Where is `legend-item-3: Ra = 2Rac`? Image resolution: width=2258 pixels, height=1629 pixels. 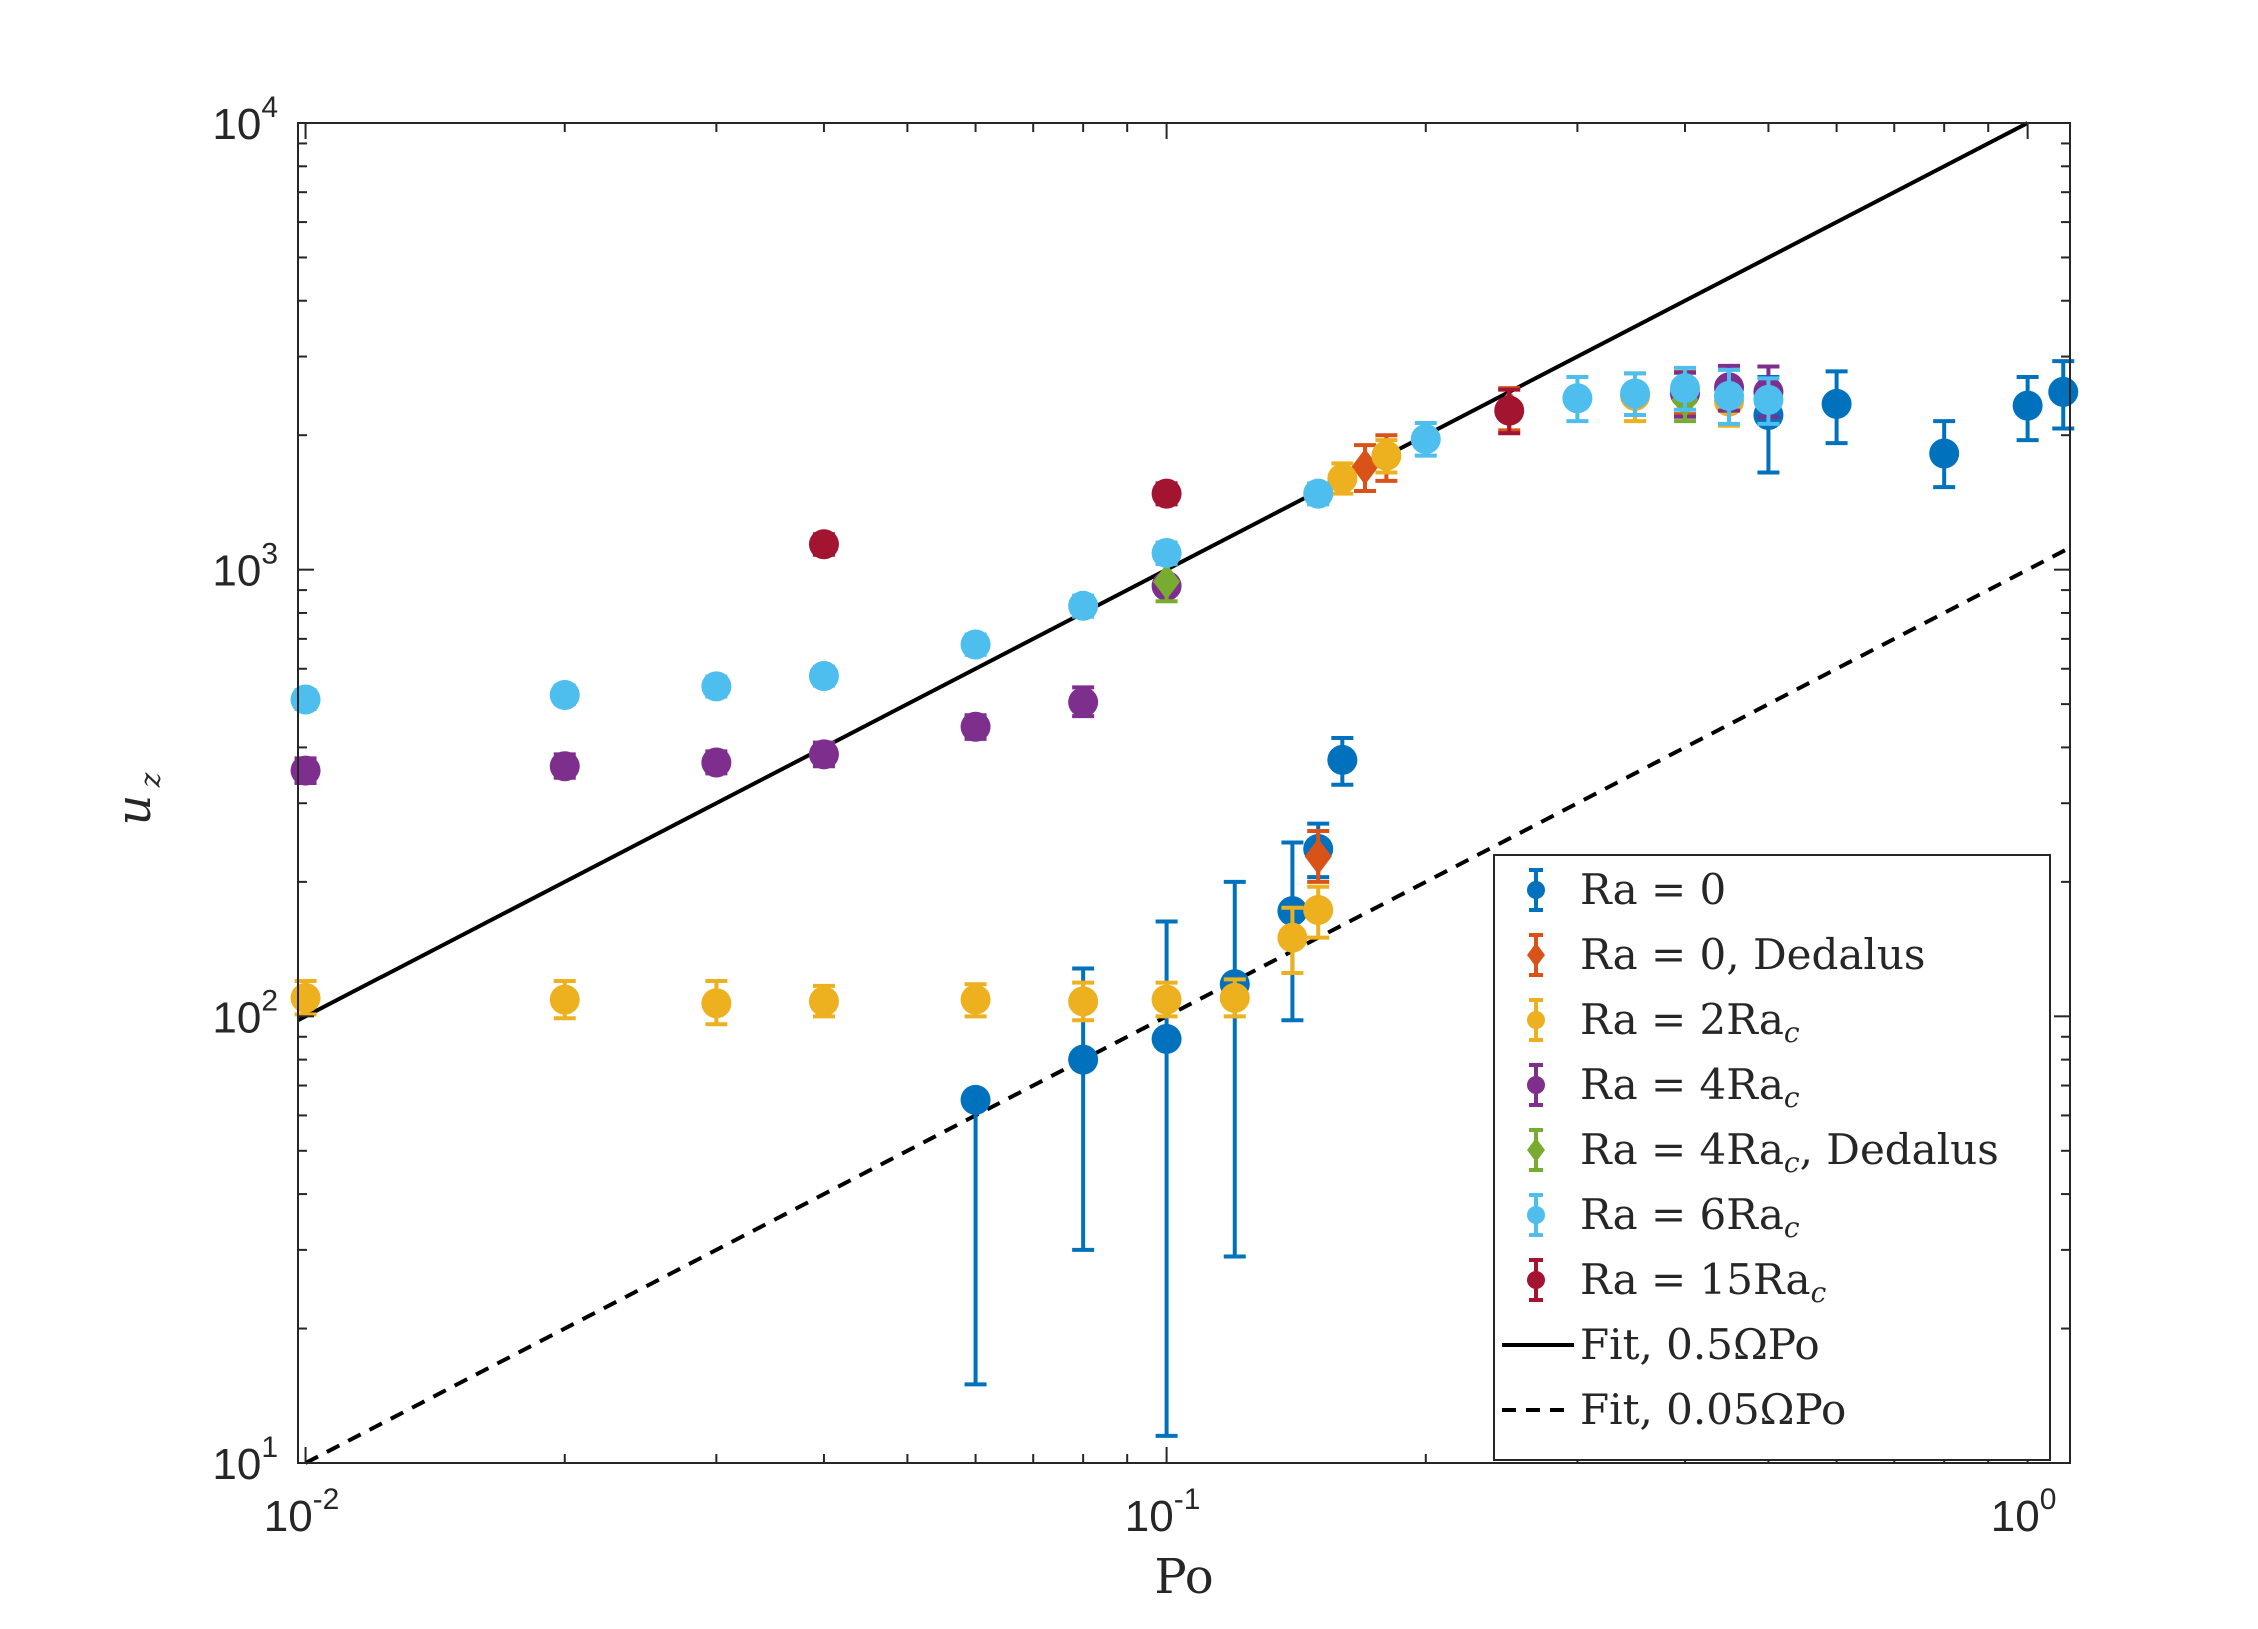
legend-item-3: Ra = 2Rac is located at coordinates (1663, 1022).